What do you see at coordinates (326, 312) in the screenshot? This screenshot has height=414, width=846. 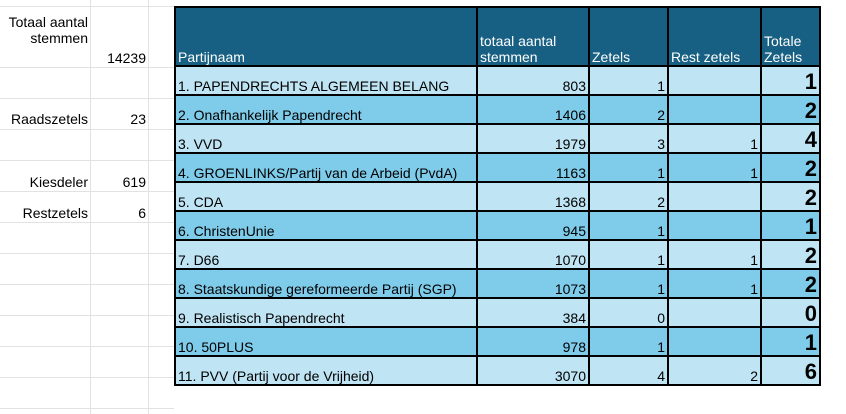 I see `party-cell: 9. Realistisch Papendrecht` at bounding box center [326, 312].